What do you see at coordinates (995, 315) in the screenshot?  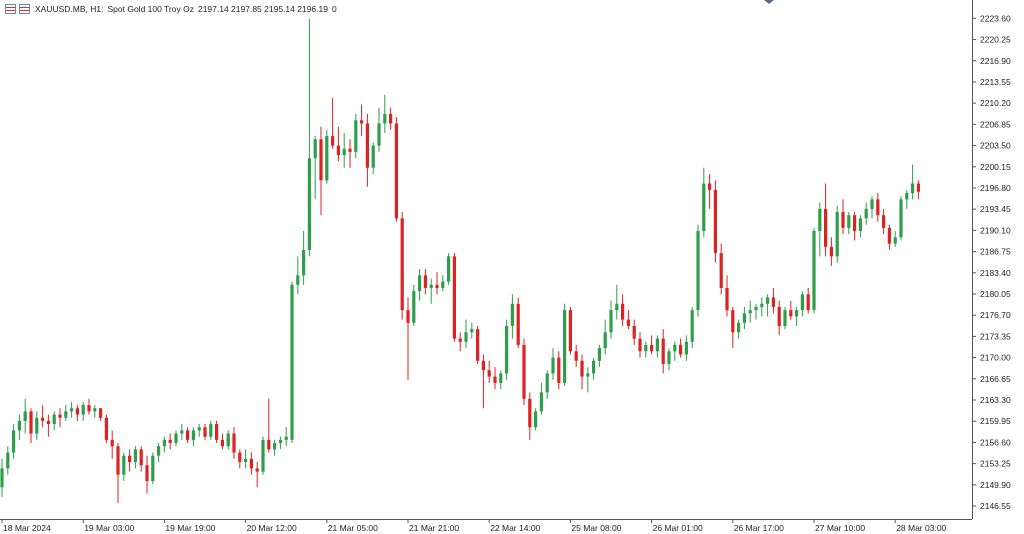 I see `y-tick-label: 2176.70` at bounding box center [995, 315].